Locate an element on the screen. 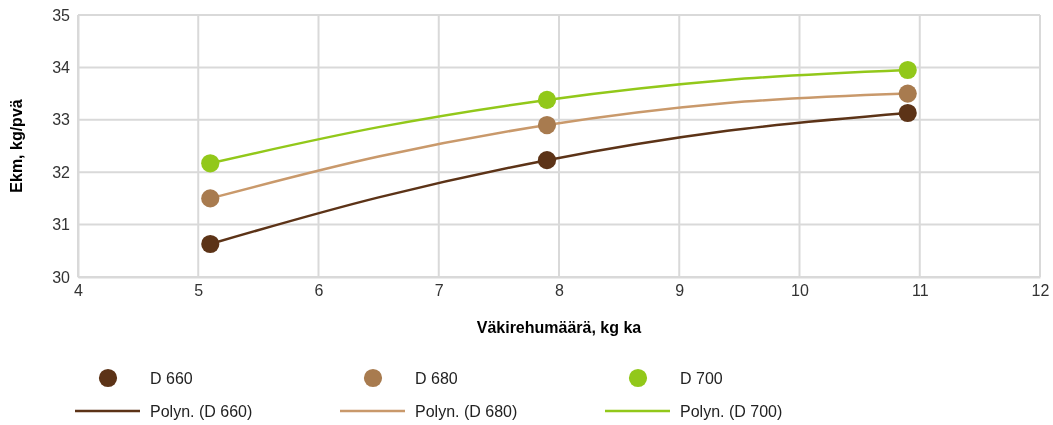 This screenshot has width=1053, height=425. legend-label: Polyn. (D 680) is located at coordinates (466, 411).